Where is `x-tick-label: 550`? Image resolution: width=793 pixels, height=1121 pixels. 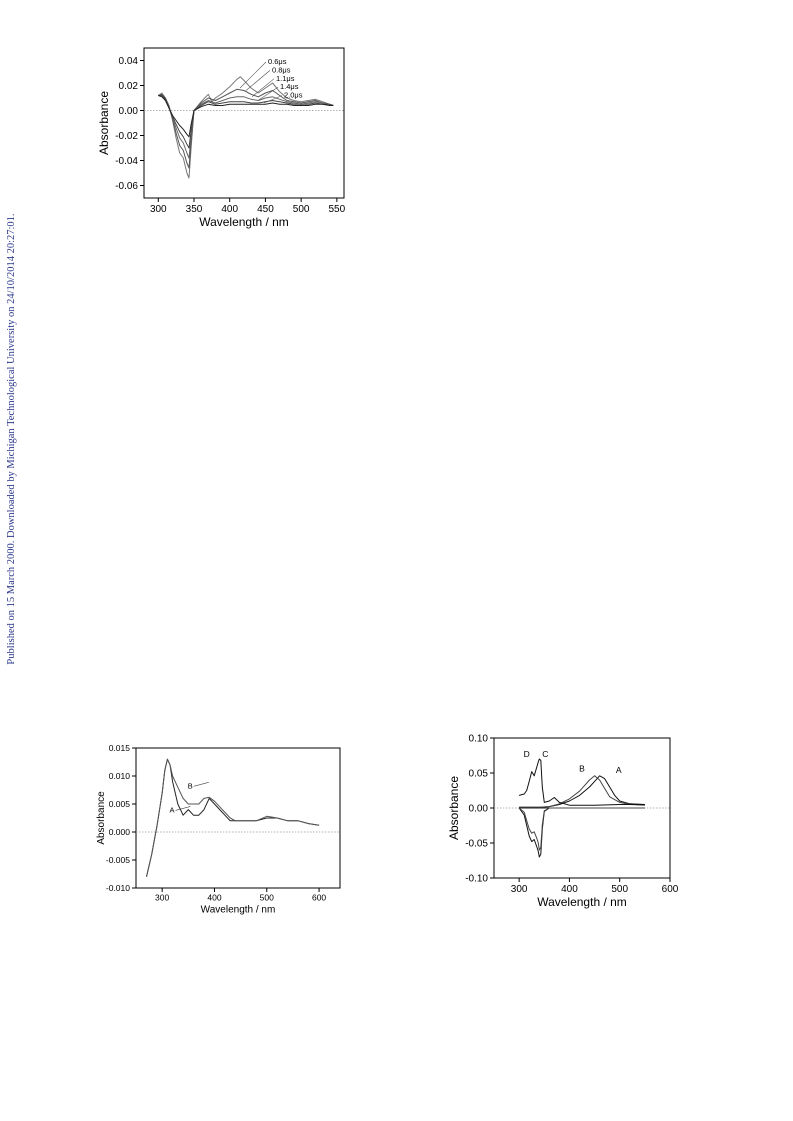 x-tick-label: 550 is located at coordinates (337, 209).